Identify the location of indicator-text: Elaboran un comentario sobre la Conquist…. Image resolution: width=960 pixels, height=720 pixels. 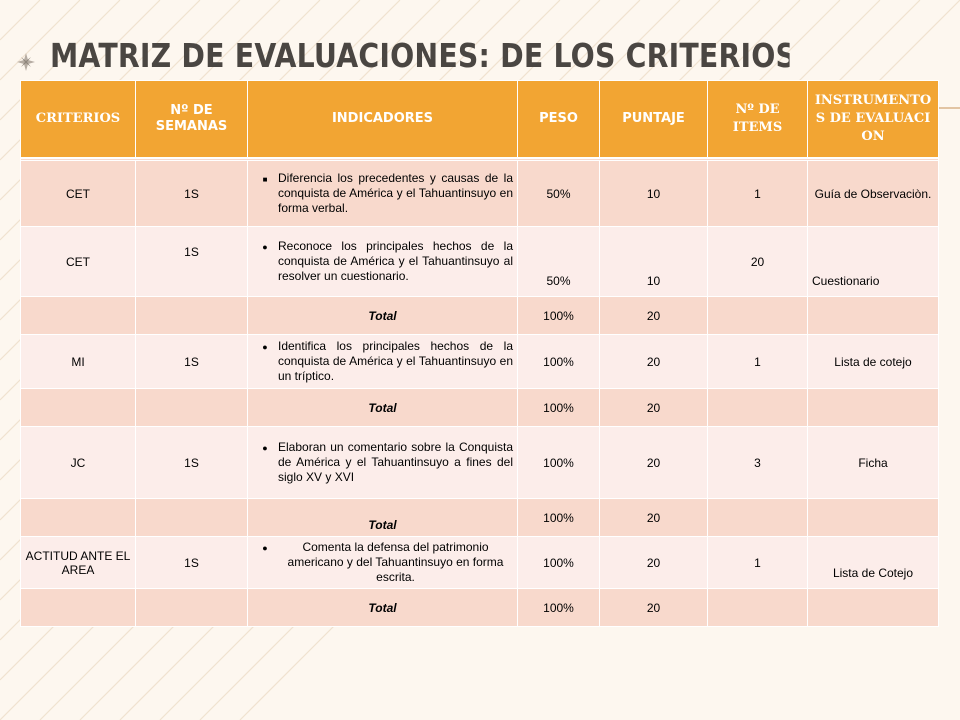
(395, 462).